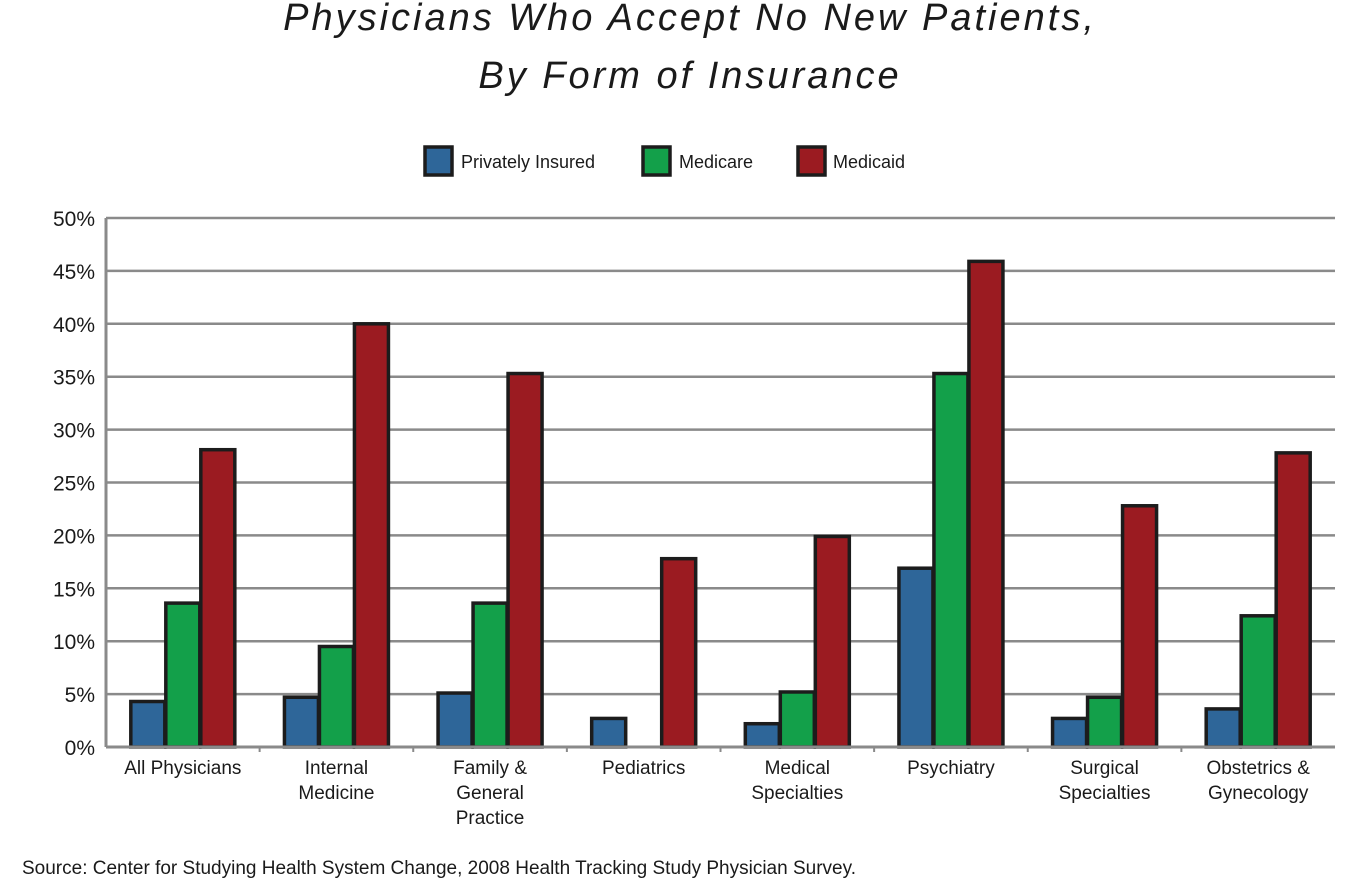 Image resolution: width=1366 pixels, height=884 pixels. What do you see at coordinates (74, 272) in the screenshot?
I see `y-tick-label: 45%` at bounding box center [74, 272].